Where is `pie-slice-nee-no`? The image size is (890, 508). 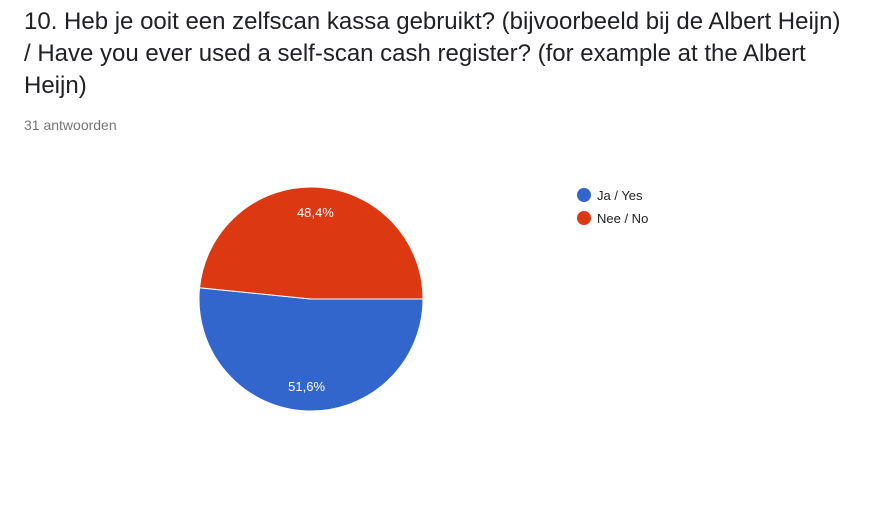
pie-slice-nee-no is located at coordinates (311, 243).